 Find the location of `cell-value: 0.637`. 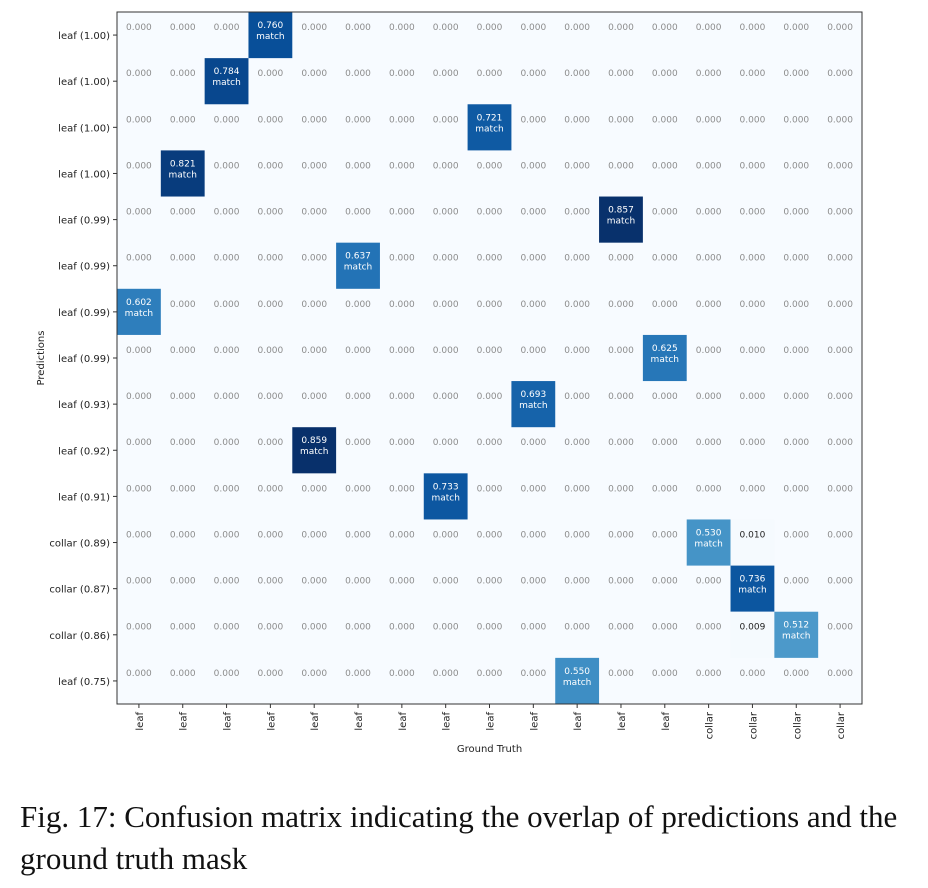

cell-value: 0.637 is located at coordinates (358, 257).